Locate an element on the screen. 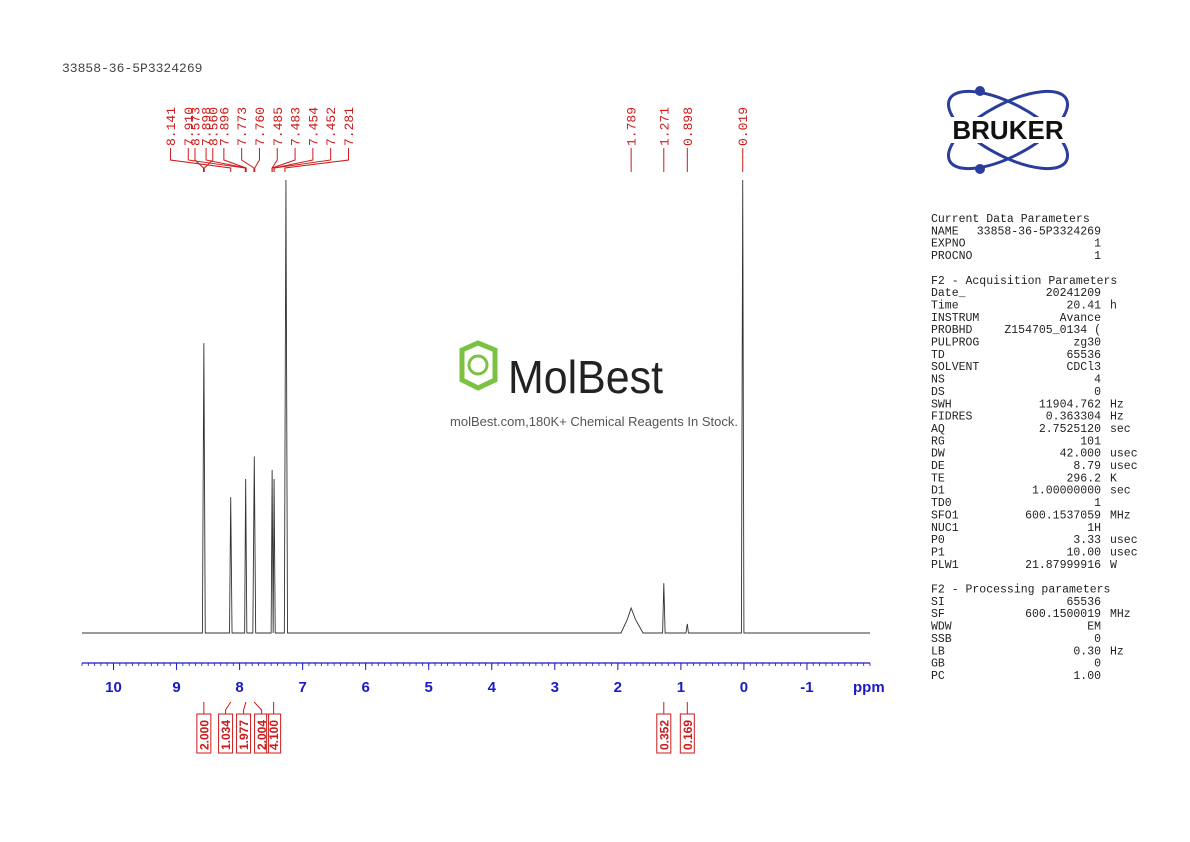  logo-orbit is located at coordinates (1008, 130).